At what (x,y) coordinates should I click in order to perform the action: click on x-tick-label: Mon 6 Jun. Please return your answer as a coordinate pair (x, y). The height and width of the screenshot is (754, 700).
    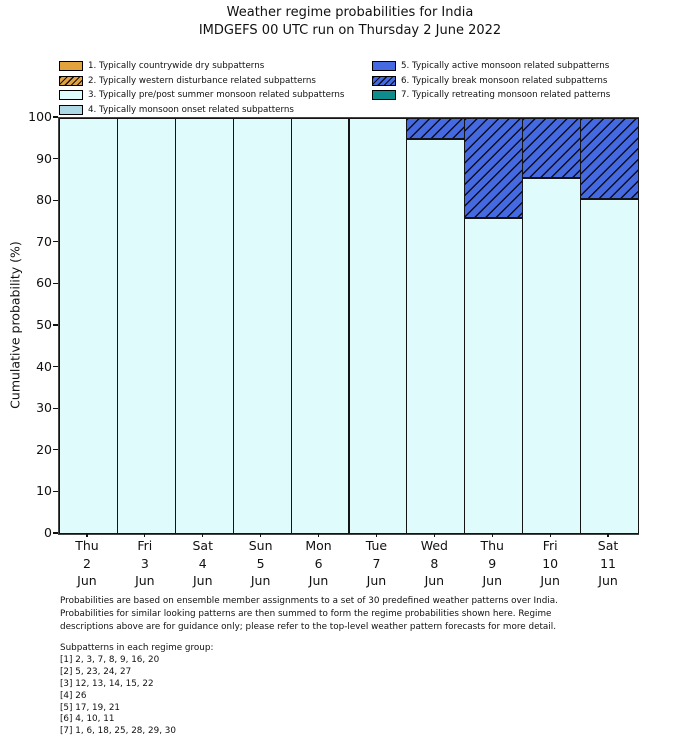
    Looking at the image, I should click on (319, 563).